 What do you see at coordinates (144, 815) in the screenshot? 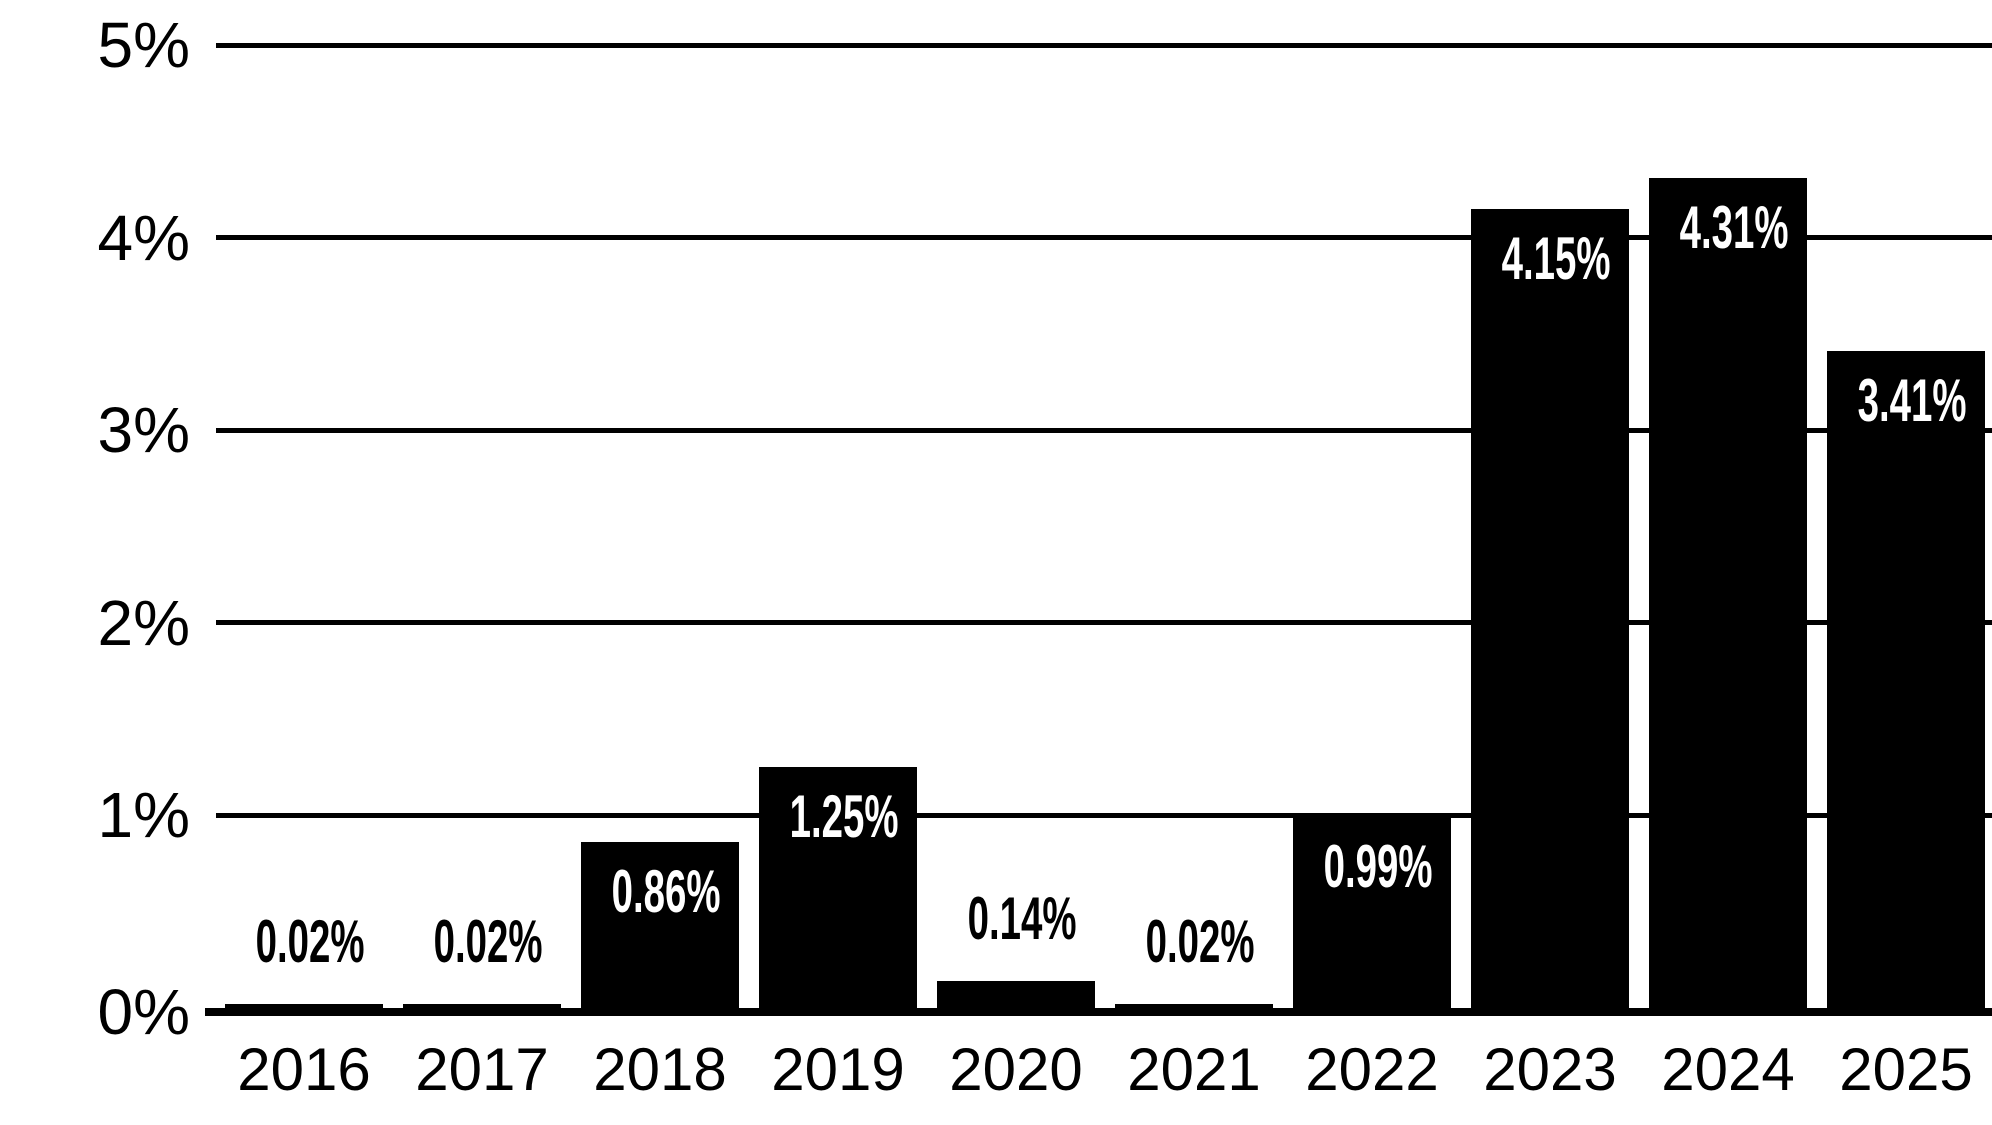
I see `y-tick-label-1%: 1%` at bounding box center [144, 815].